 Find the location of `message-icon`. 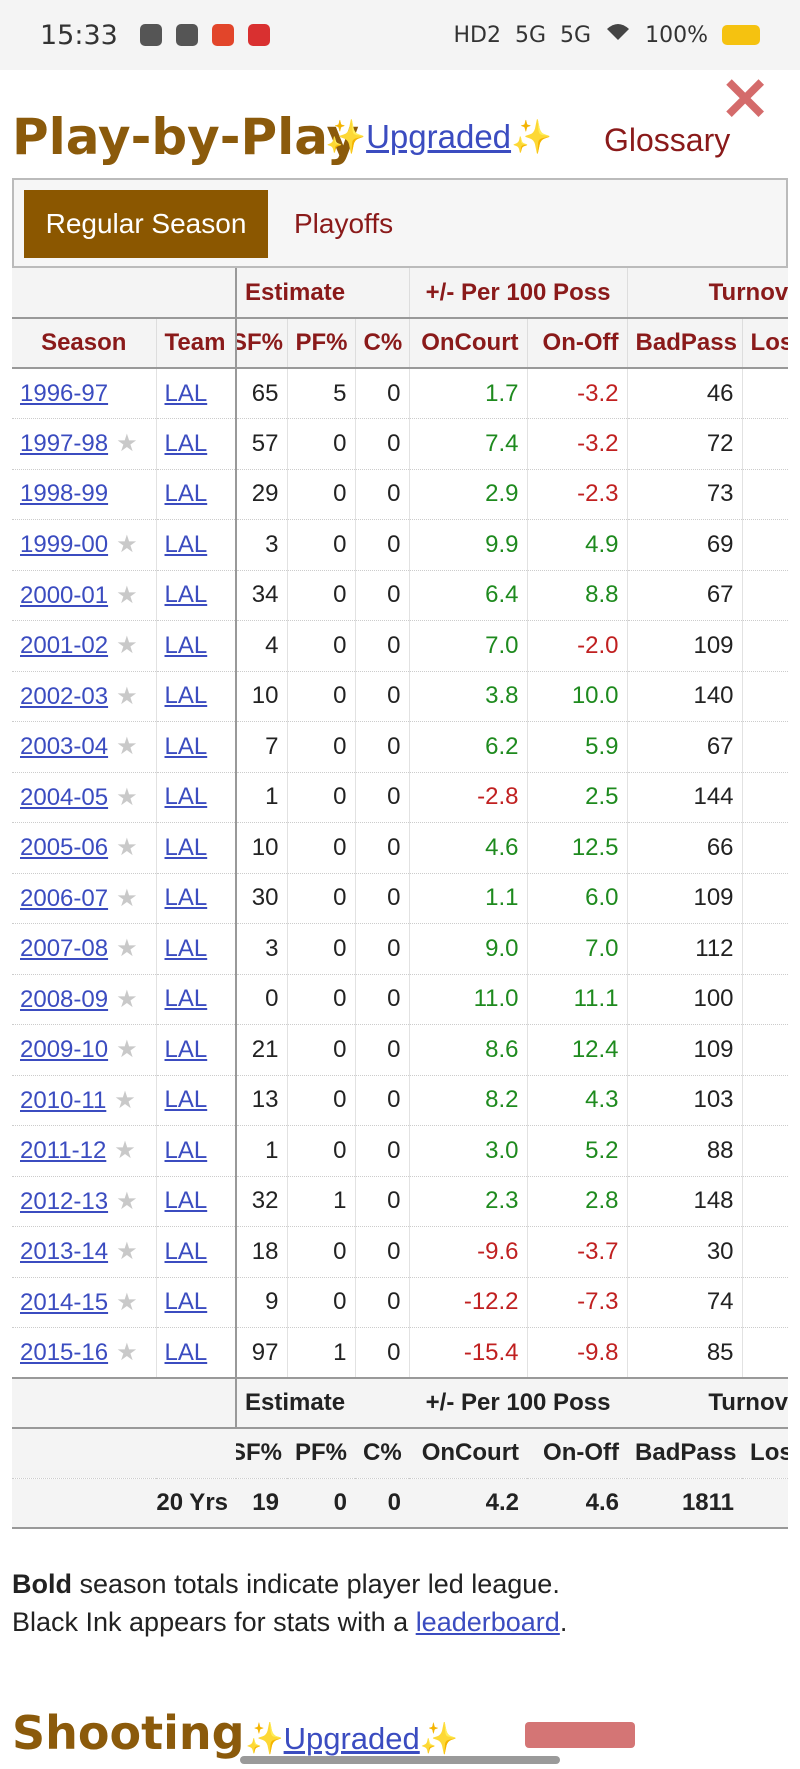

message-icon is located at coordinates (186, 35).